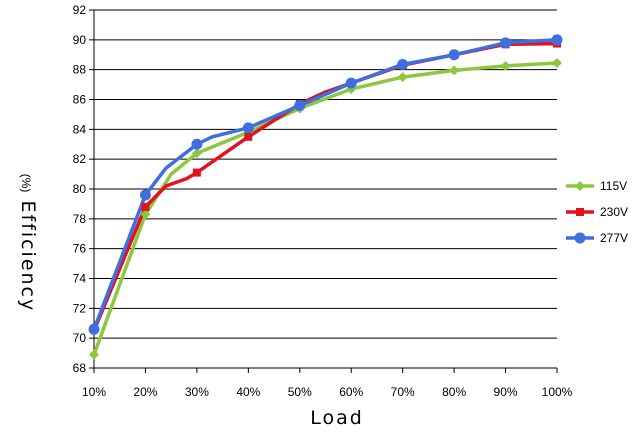 The height and width of the screenshot is (439, 641). I want to click on x-tick-label: 10%, so click(94, 392).